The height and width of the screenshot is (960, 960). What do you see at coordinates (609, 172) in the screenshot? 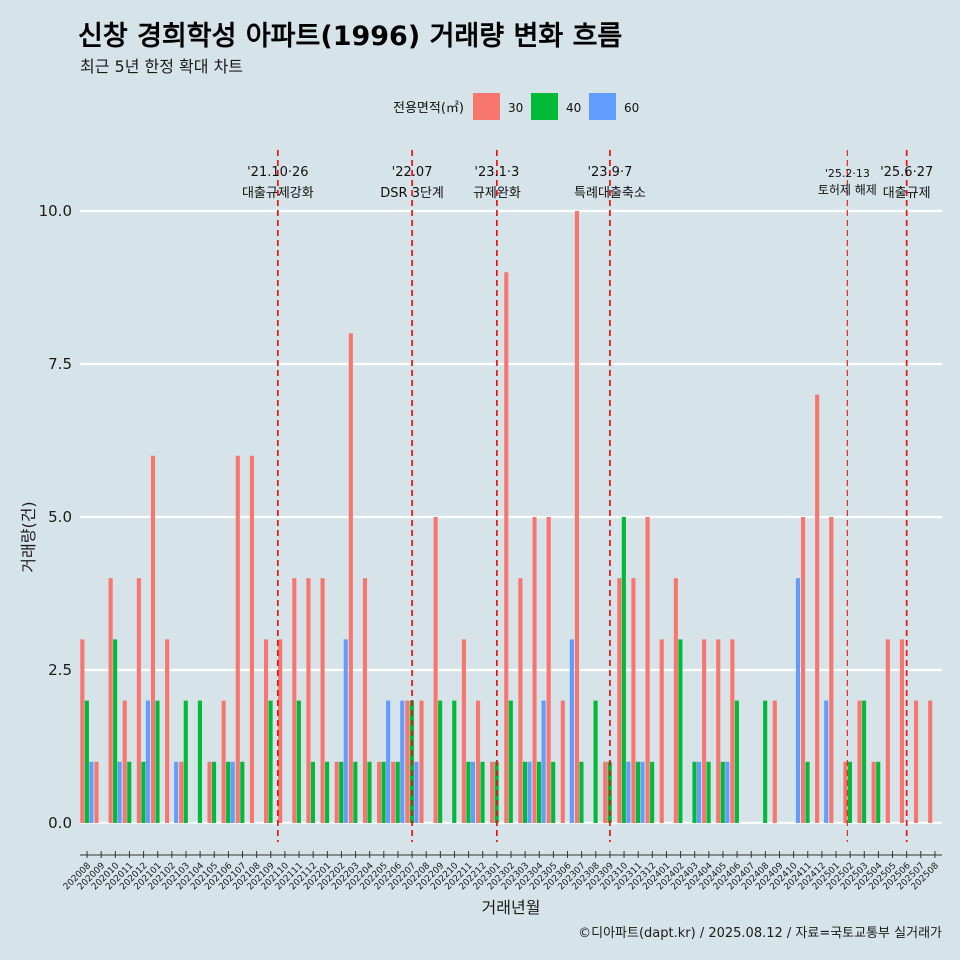
I see `event-date-label: '23.9·7` at bounding box center [609, 172].